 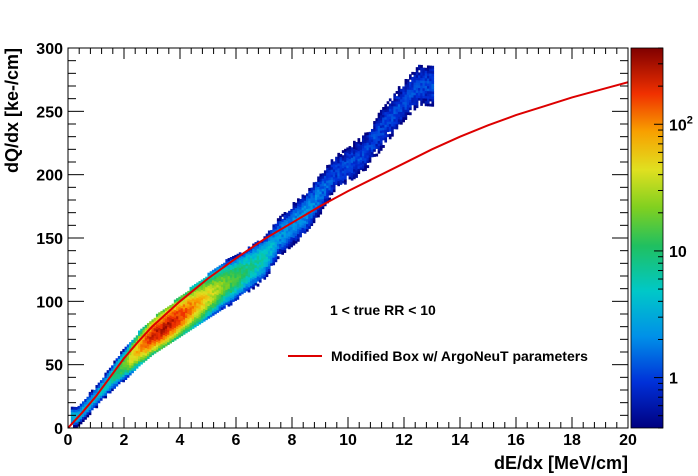 What do you see at coordinates (383, 310) in the screenshot?
I see `annotation-label: 1 < true RR < 10` at bounding box center [383, 310].